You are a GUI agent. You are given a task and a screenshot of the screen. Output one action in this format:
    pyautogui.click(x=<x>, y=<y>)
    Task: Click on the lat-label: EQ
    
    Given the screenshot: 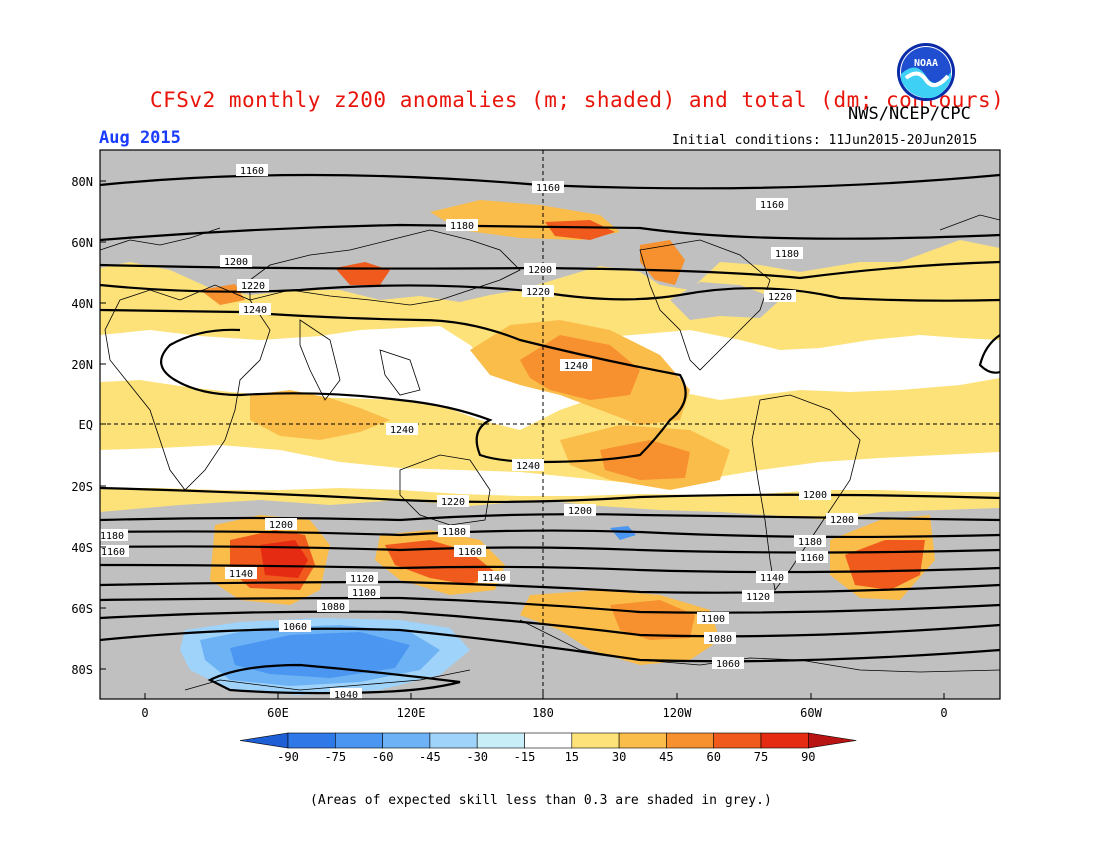 What is the action you would take?
    pyautogui.click(x=86, y=425)
    